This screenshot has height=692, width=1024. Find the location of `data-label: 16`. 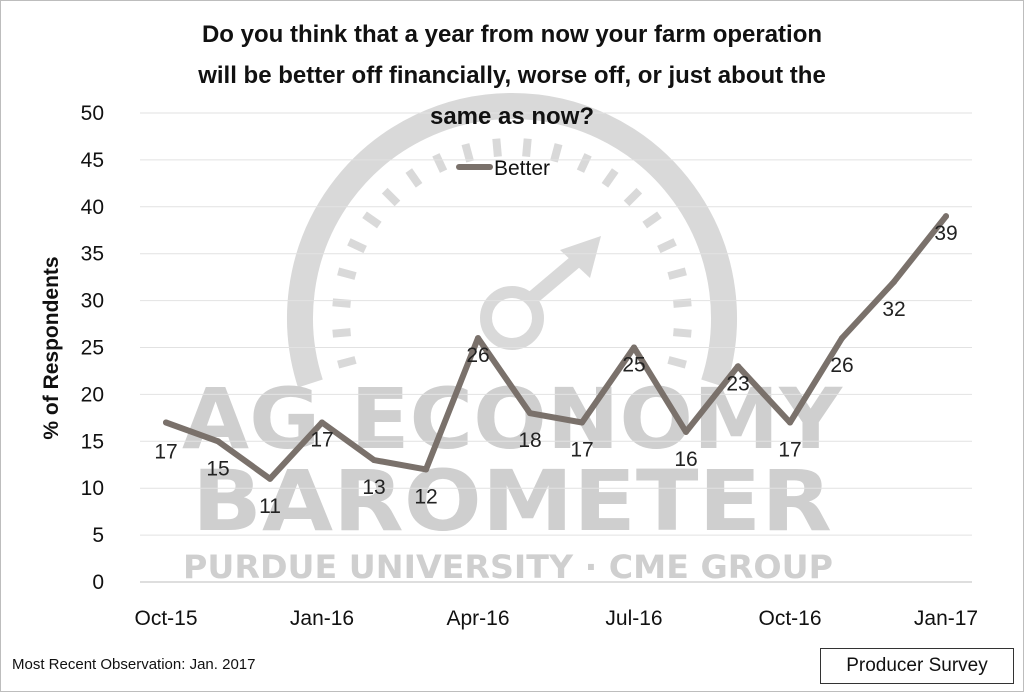

data-label: 16 is located at coordinates (685, 459).